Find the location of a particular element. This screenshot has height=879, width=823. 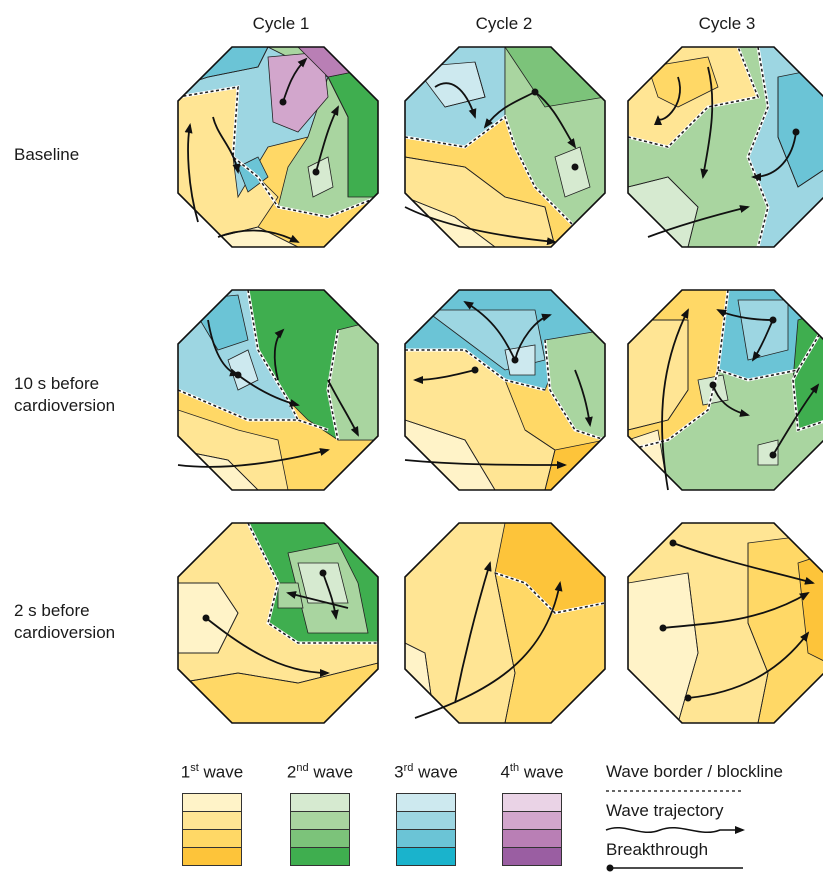

column-title-cycle-2: Cycle 2 is located at coordinates (504, 23).